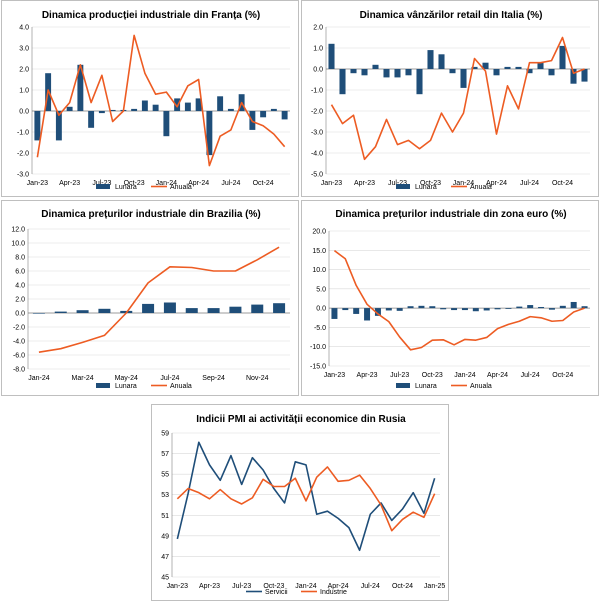  Describe the element at coordinates (318, 347) in the screenshot. I see `y-tick-label: -10.0` at that location.